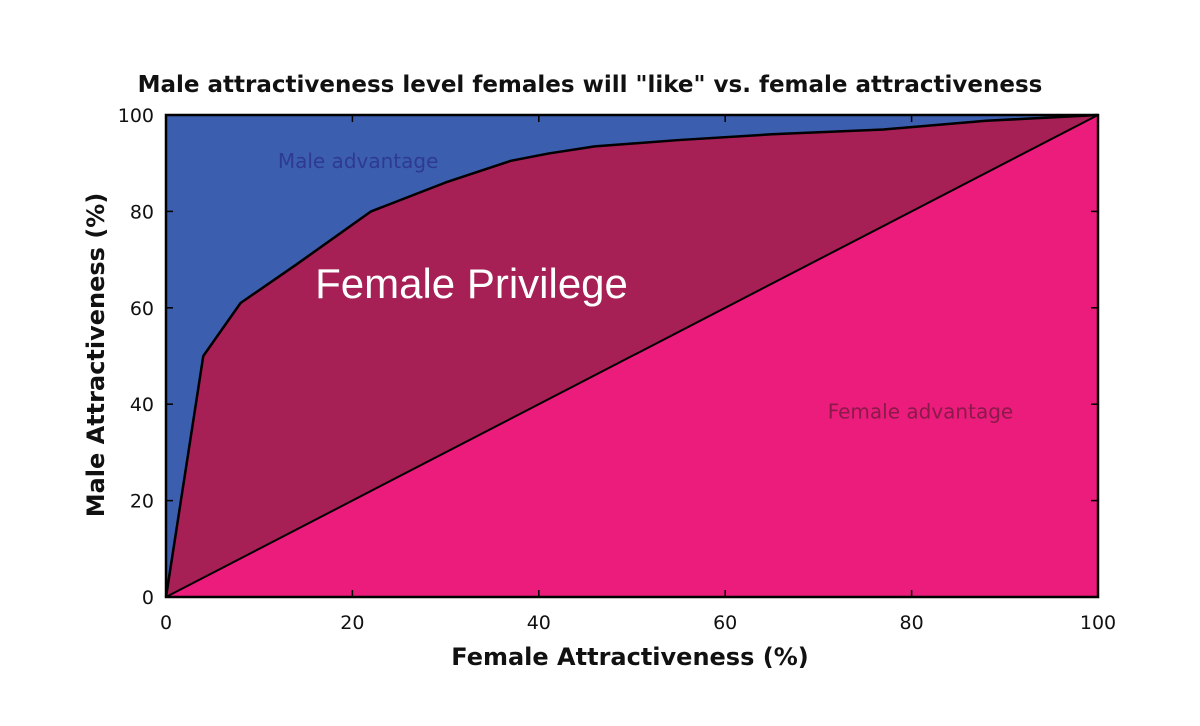 This screenshot has width=1200, height=726. I want to click on y-tick-label: 20, so click(142, 502).